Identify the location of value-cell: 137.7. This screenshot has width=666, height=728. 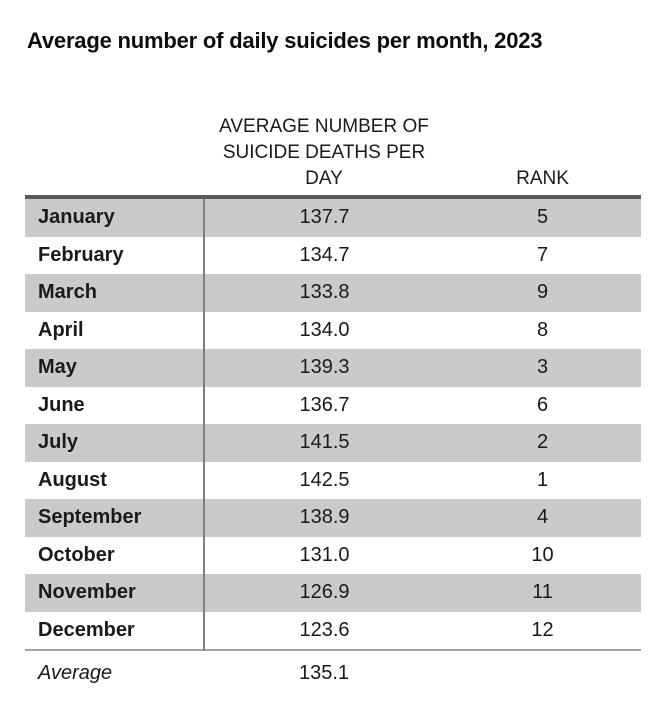
(324, 217).